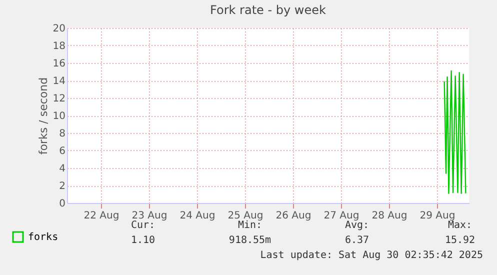  What do you see at coordinates (59, 29) in the screenshot?
I see `y-tick-label: 20` at bounding box center [59, 29].